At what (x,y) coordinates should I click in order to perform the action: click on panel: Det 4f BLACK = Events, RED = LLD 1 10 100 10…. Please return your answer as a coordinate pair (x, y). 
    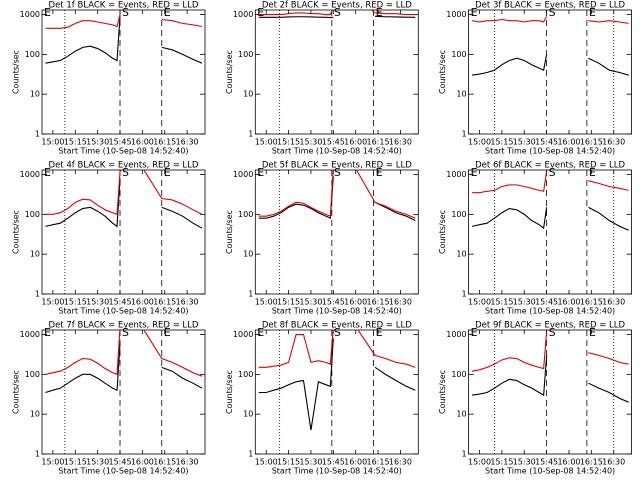
    Looking at the image, I should click on (109, 238).